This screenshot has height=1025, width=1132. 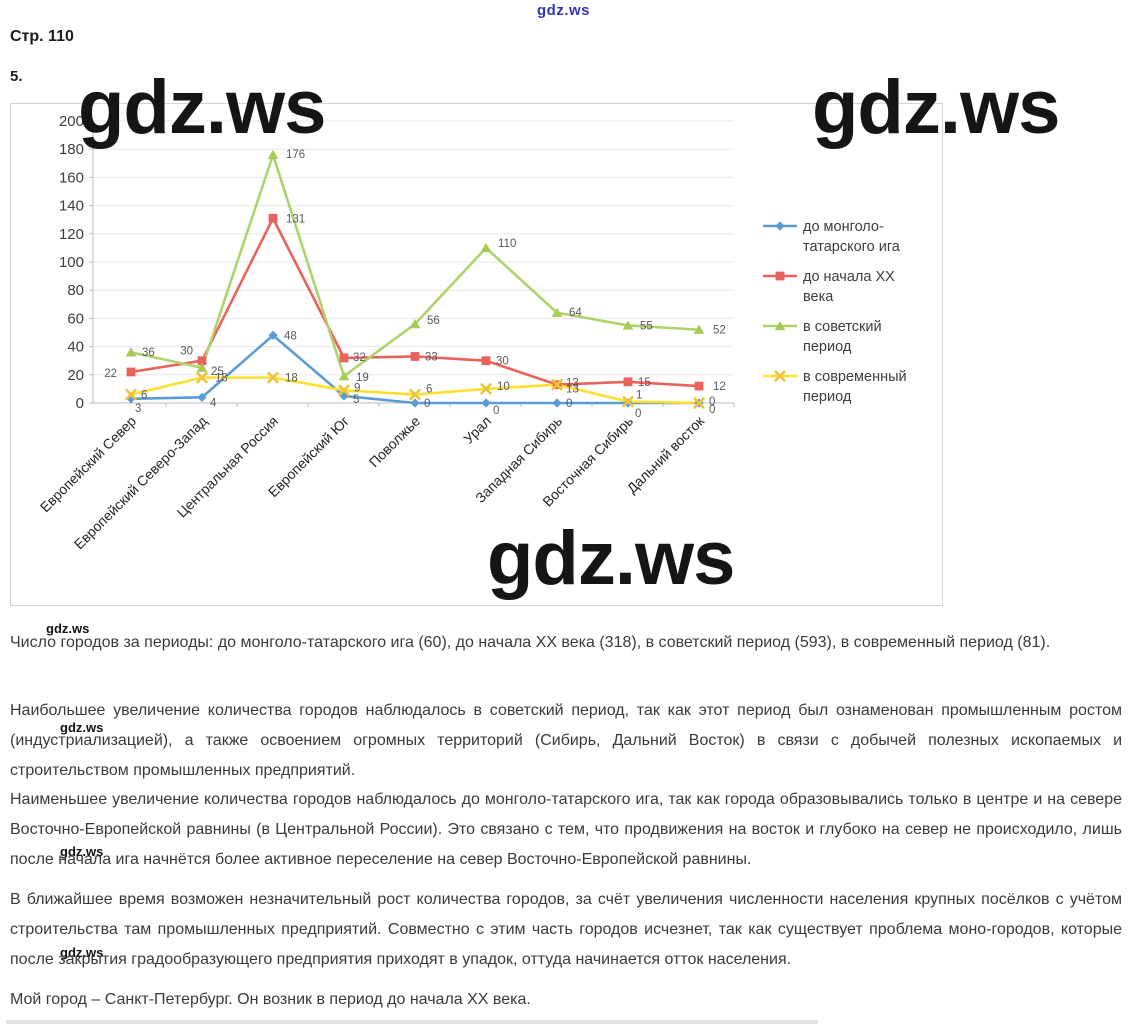 What do you see at coordinates (75, 347) in the screenshot?
I see `svg-text: 40` at bounding box center [75, 347].